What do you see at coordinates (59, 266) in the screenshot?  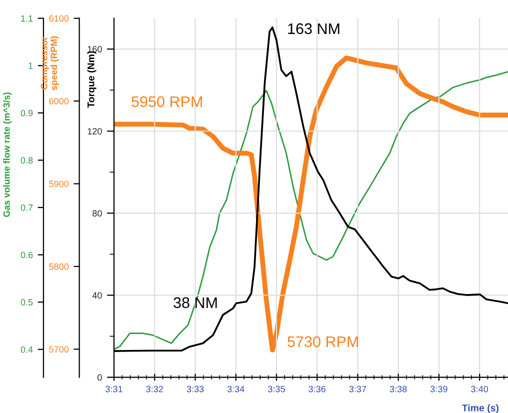 I see `y3-tick-label: 5800` at bounding box center [59, 266].